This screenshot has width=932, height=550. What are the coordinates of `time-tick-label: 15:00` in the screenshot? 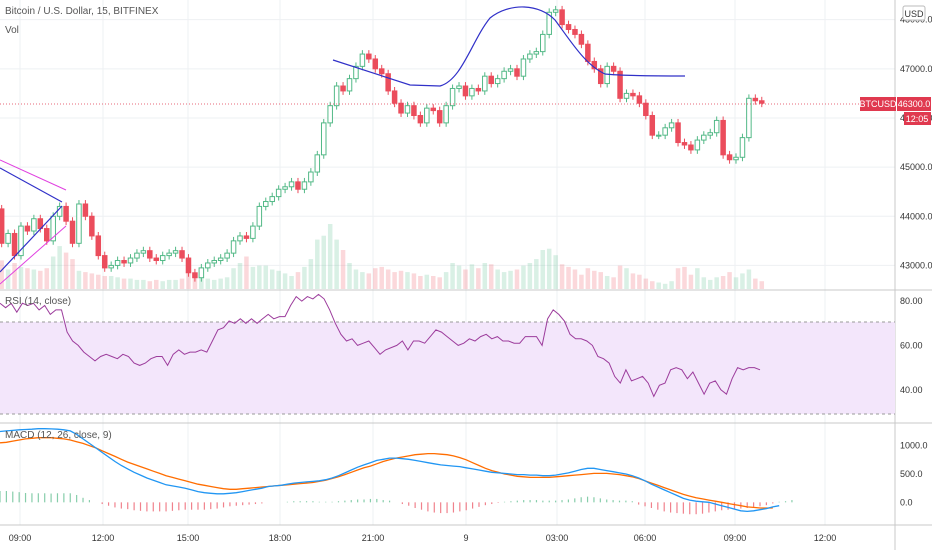 It's located at (188, 538).